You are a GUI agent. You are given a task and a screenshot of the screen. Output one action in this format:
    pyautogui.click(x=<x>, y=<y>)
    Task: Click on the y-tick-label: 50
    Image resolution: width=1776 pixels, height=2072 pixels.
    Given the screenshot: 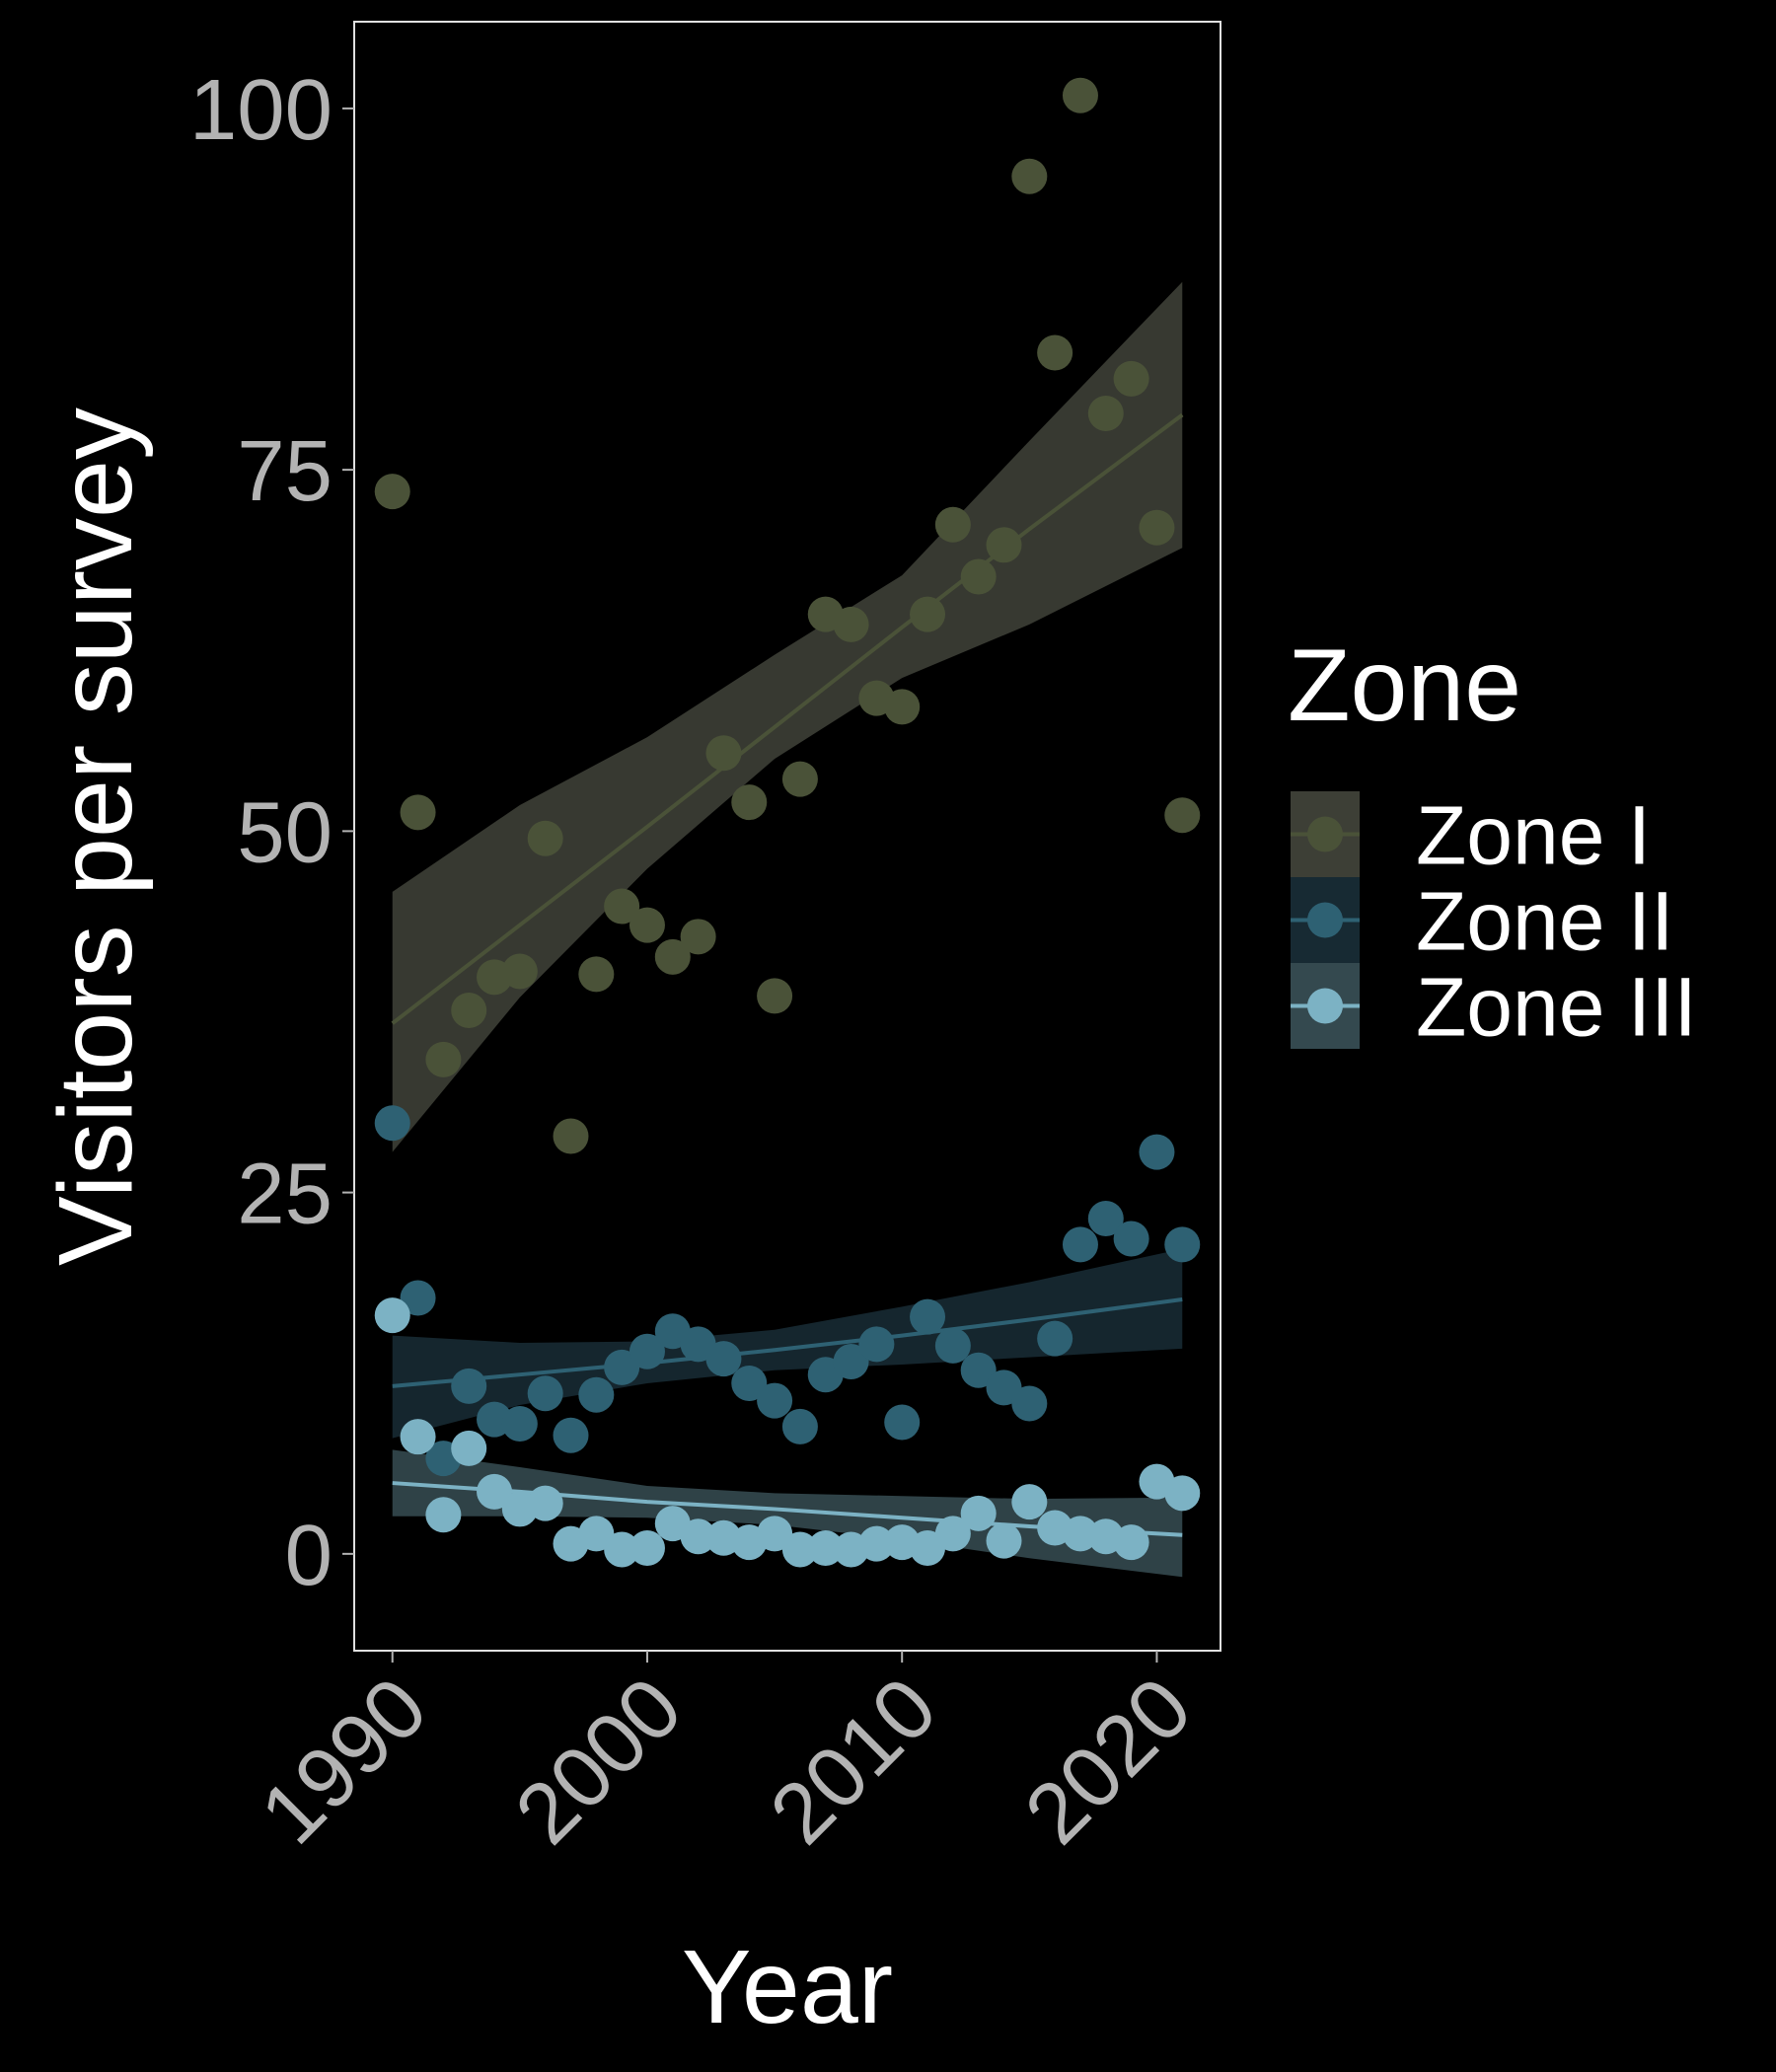 What is the action you would take?
    pyautogui.click(x=285, y=832)
    